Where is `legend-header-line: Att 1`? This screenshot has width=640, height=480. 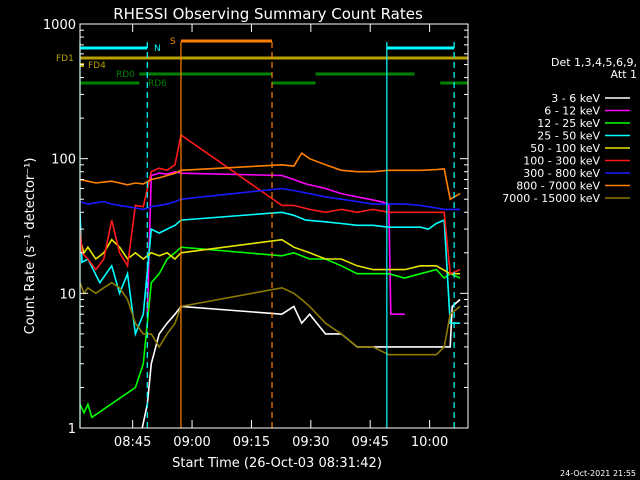
legend-header-line: Att 1 is located at coordinates (624, 74).